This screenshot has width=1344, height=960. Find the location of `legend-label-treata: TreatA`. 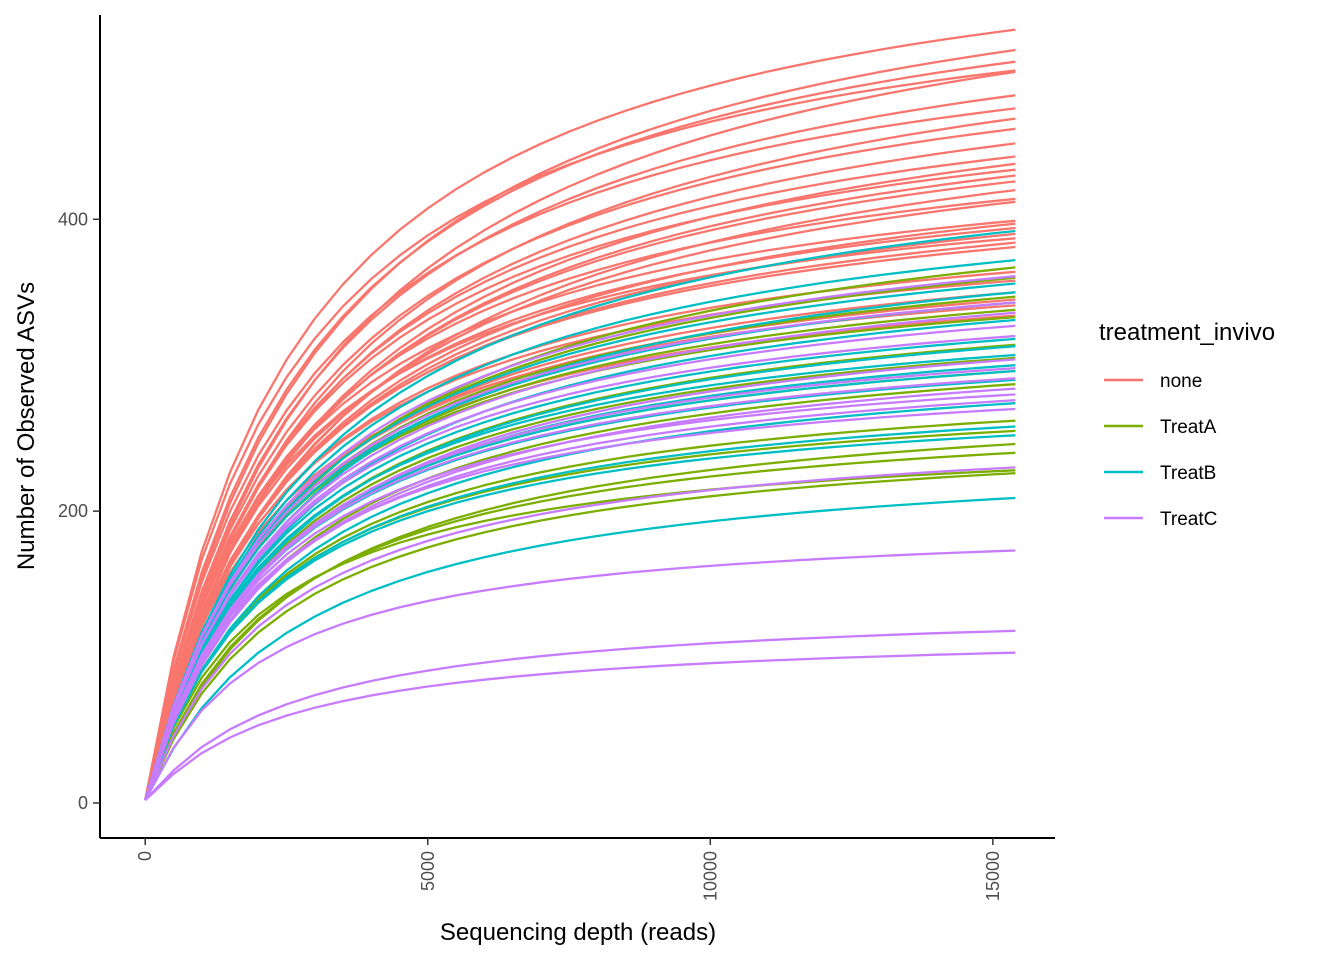

legend-label-treata: TreatA is located at coordinates (1188, 427).